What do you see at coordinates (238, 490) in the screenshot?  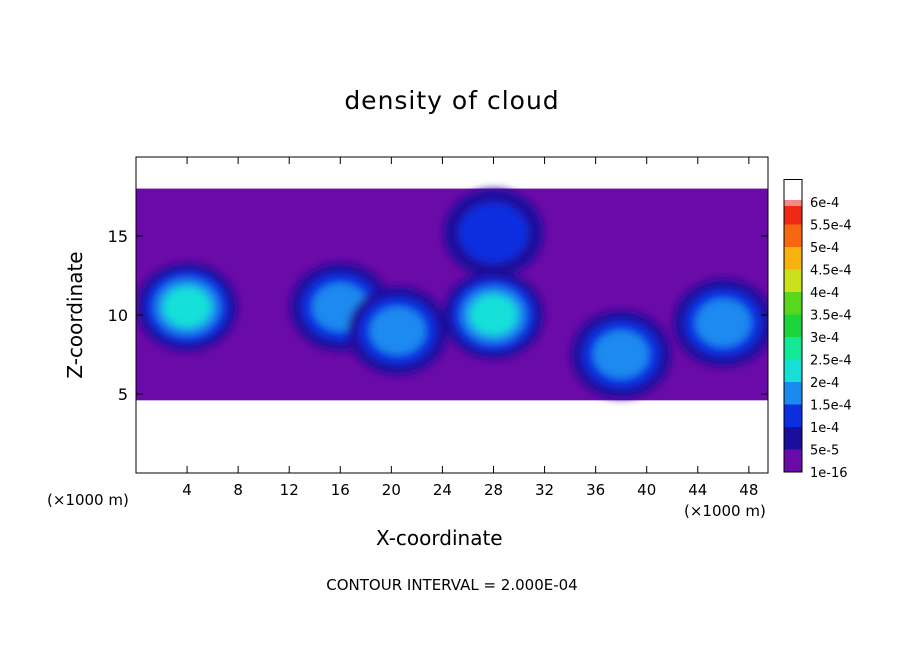 I see `x-tick-label: 8` at bounding box center [238, 490].